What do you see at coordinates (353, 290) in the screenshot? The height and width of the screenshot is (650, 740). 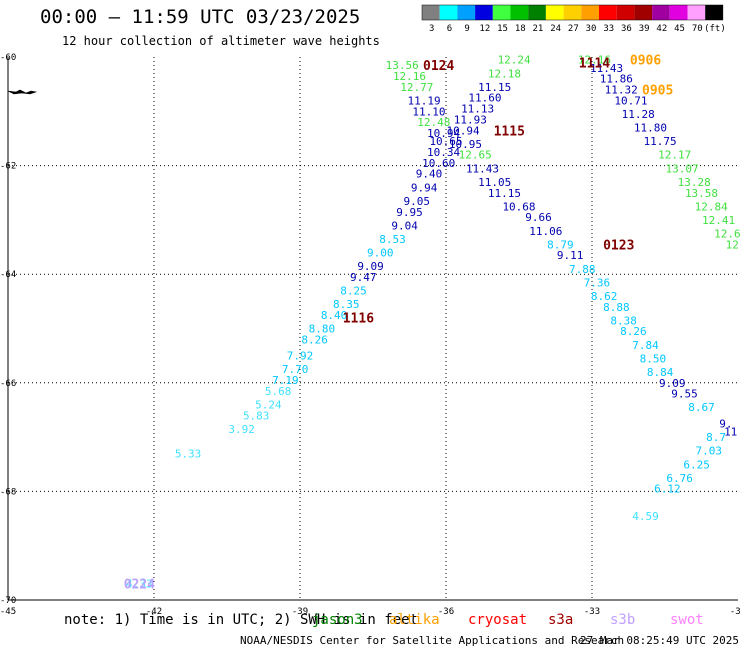 I see `swh-data-label: 8.25` at bounding box center [353, 290].